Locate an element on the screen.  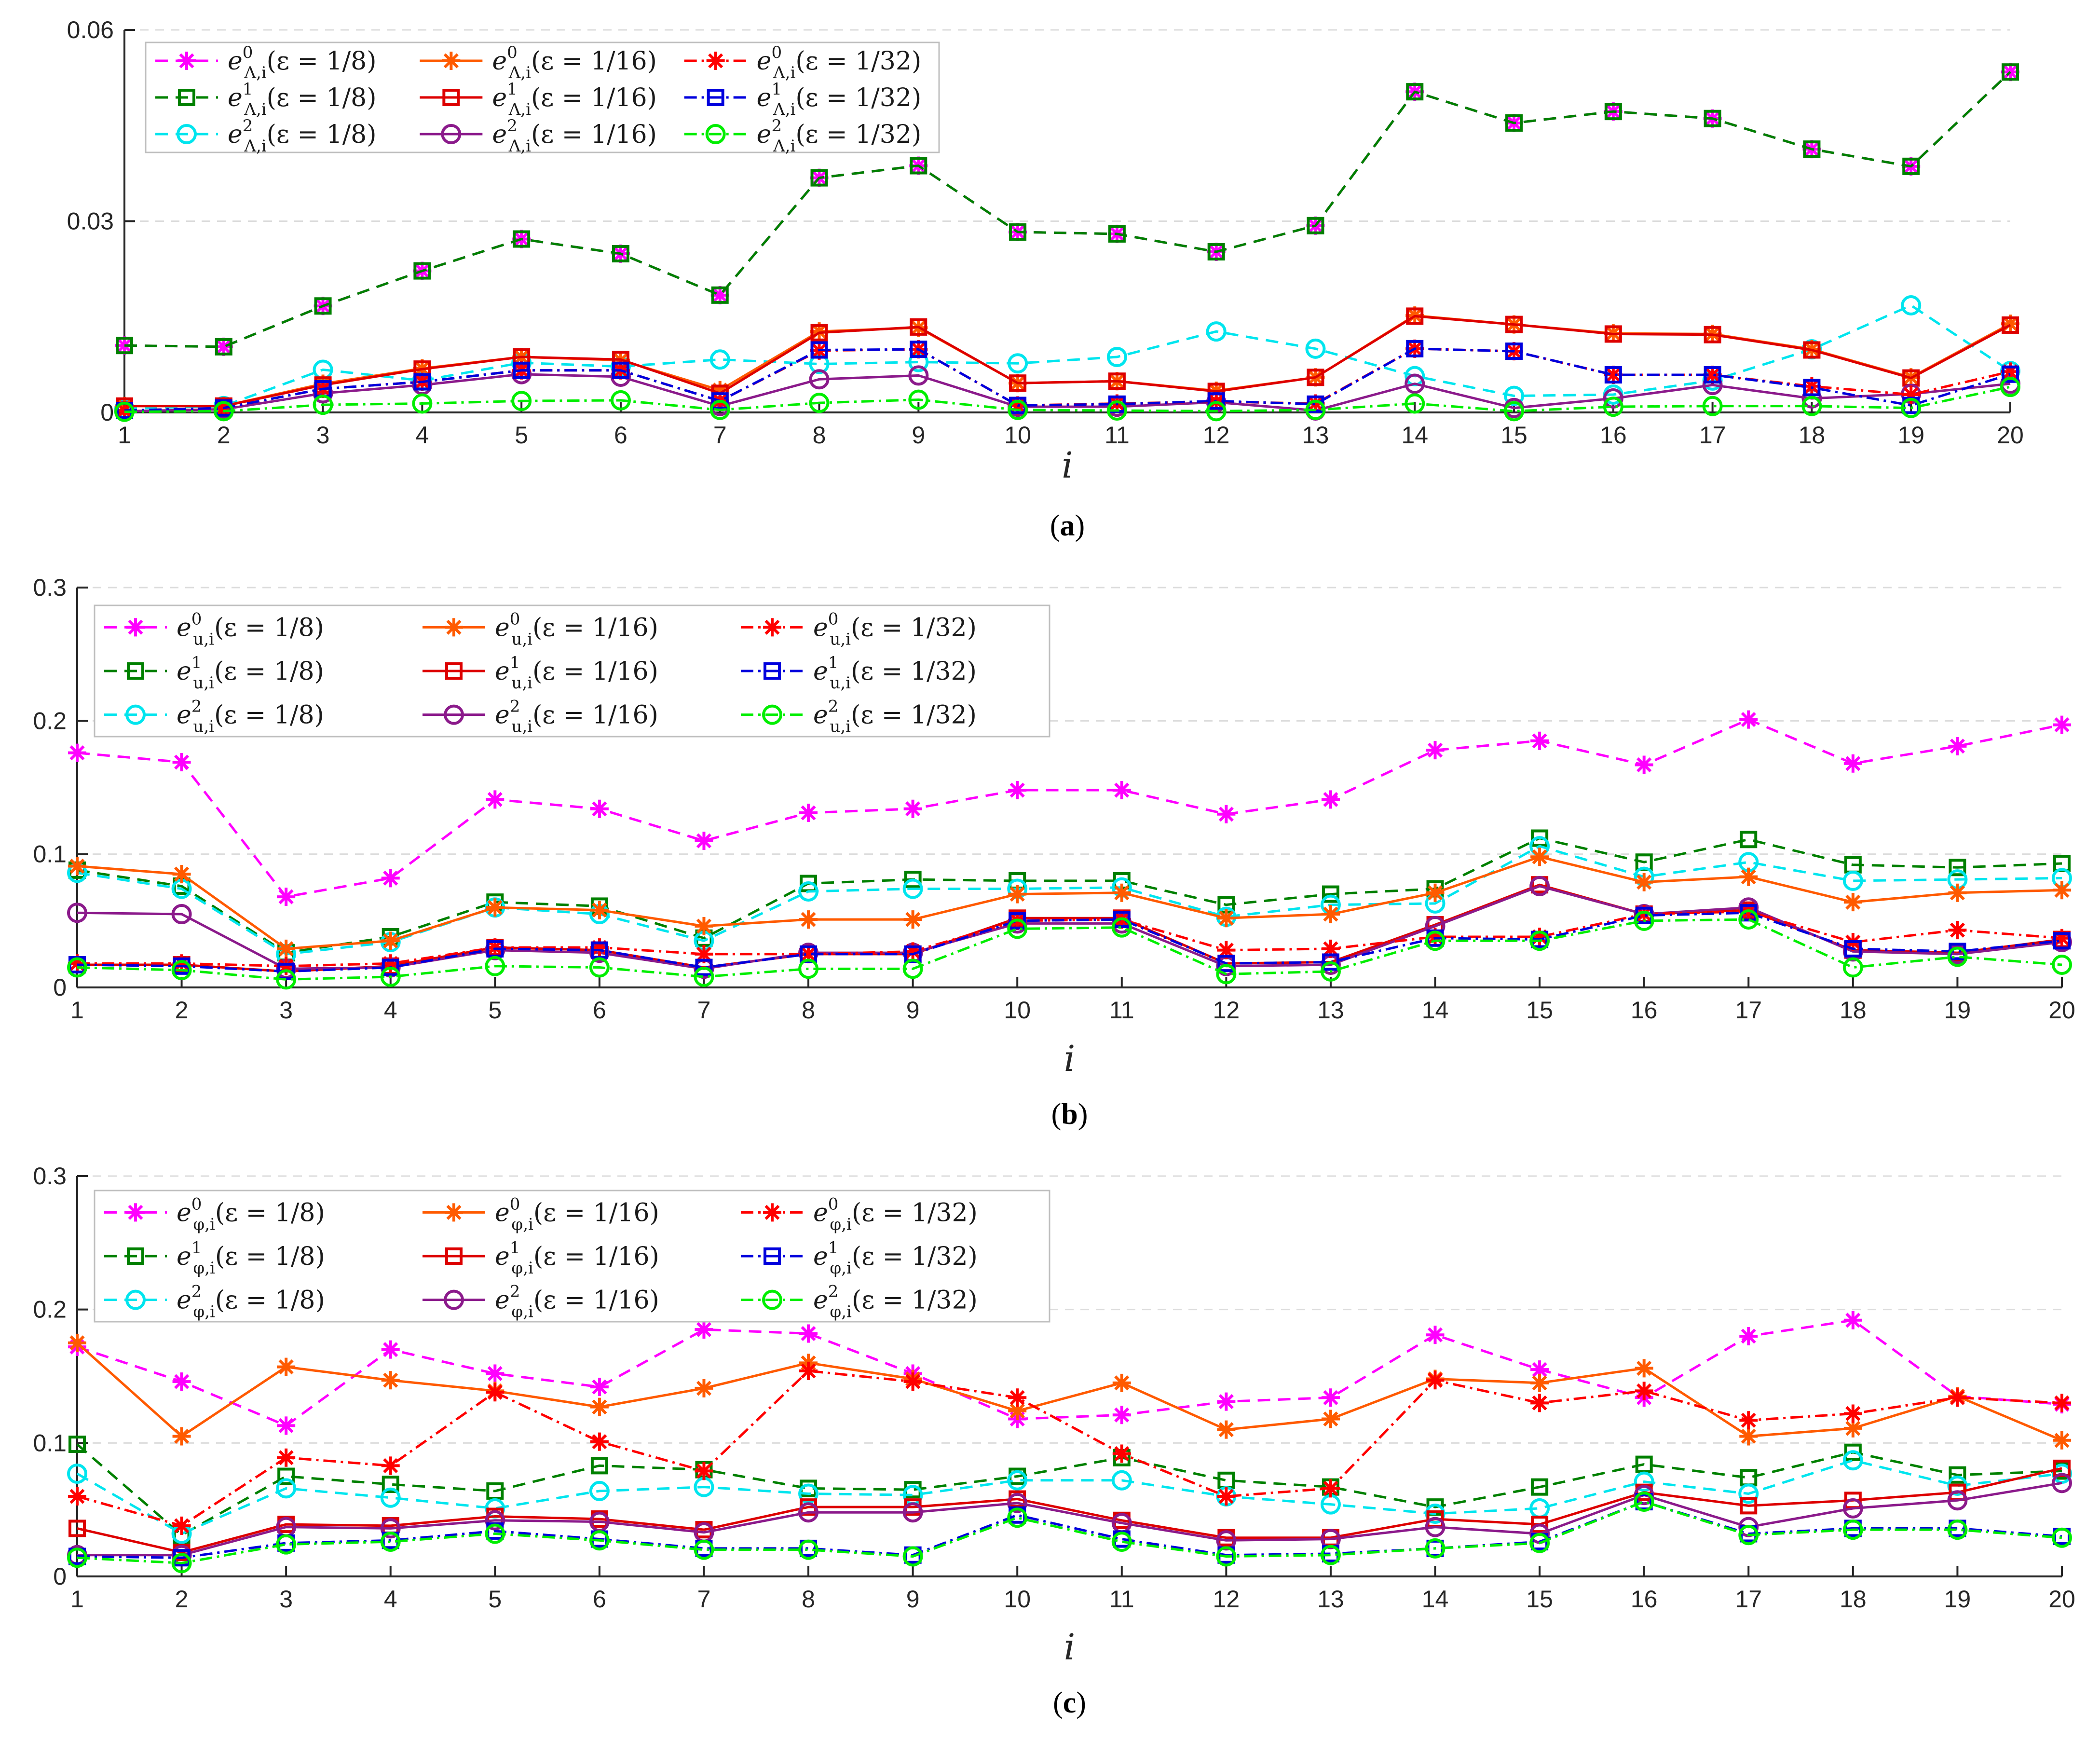
legend-entry-e2_eps8: e2 φ,i(ε = 1/8) is located at coordinates (214, 1302).